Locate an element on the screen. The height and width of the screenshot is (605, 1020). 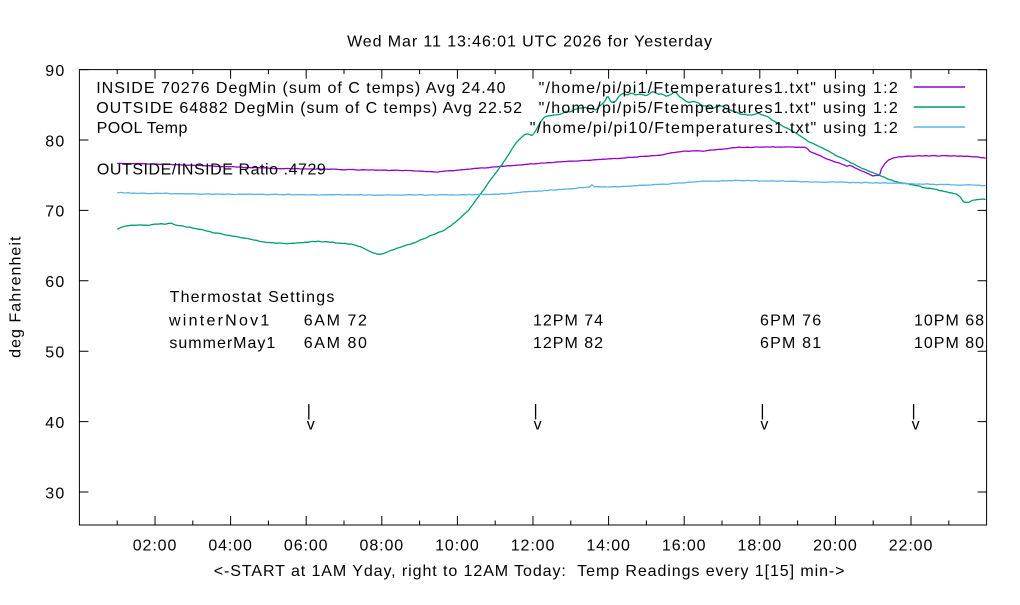
svg-text: 12PM 74 is located at coordinates (568, 321).